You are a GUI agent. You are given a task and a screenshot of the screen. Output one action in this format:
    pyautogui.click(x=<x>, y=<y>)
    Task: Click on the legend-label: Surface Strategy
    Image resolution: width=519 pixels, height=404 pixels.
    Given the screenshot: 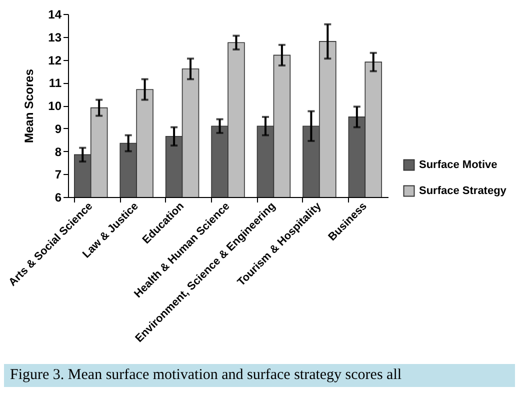 What is the action you would take?
    pyautogui.click(x=463, y=191)
    